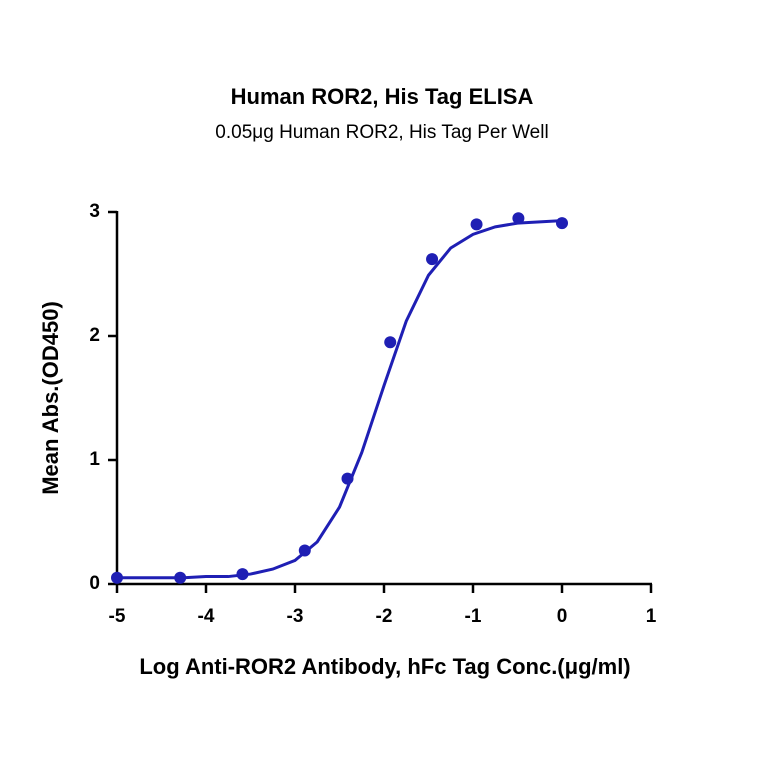 This screenshot has width=764, height=764. Describe the element at coordinates (381, 132) in the screenshot. I see `chart-subtitle: 0.05μg Human ROR2, His Tag Per Well` at that location.